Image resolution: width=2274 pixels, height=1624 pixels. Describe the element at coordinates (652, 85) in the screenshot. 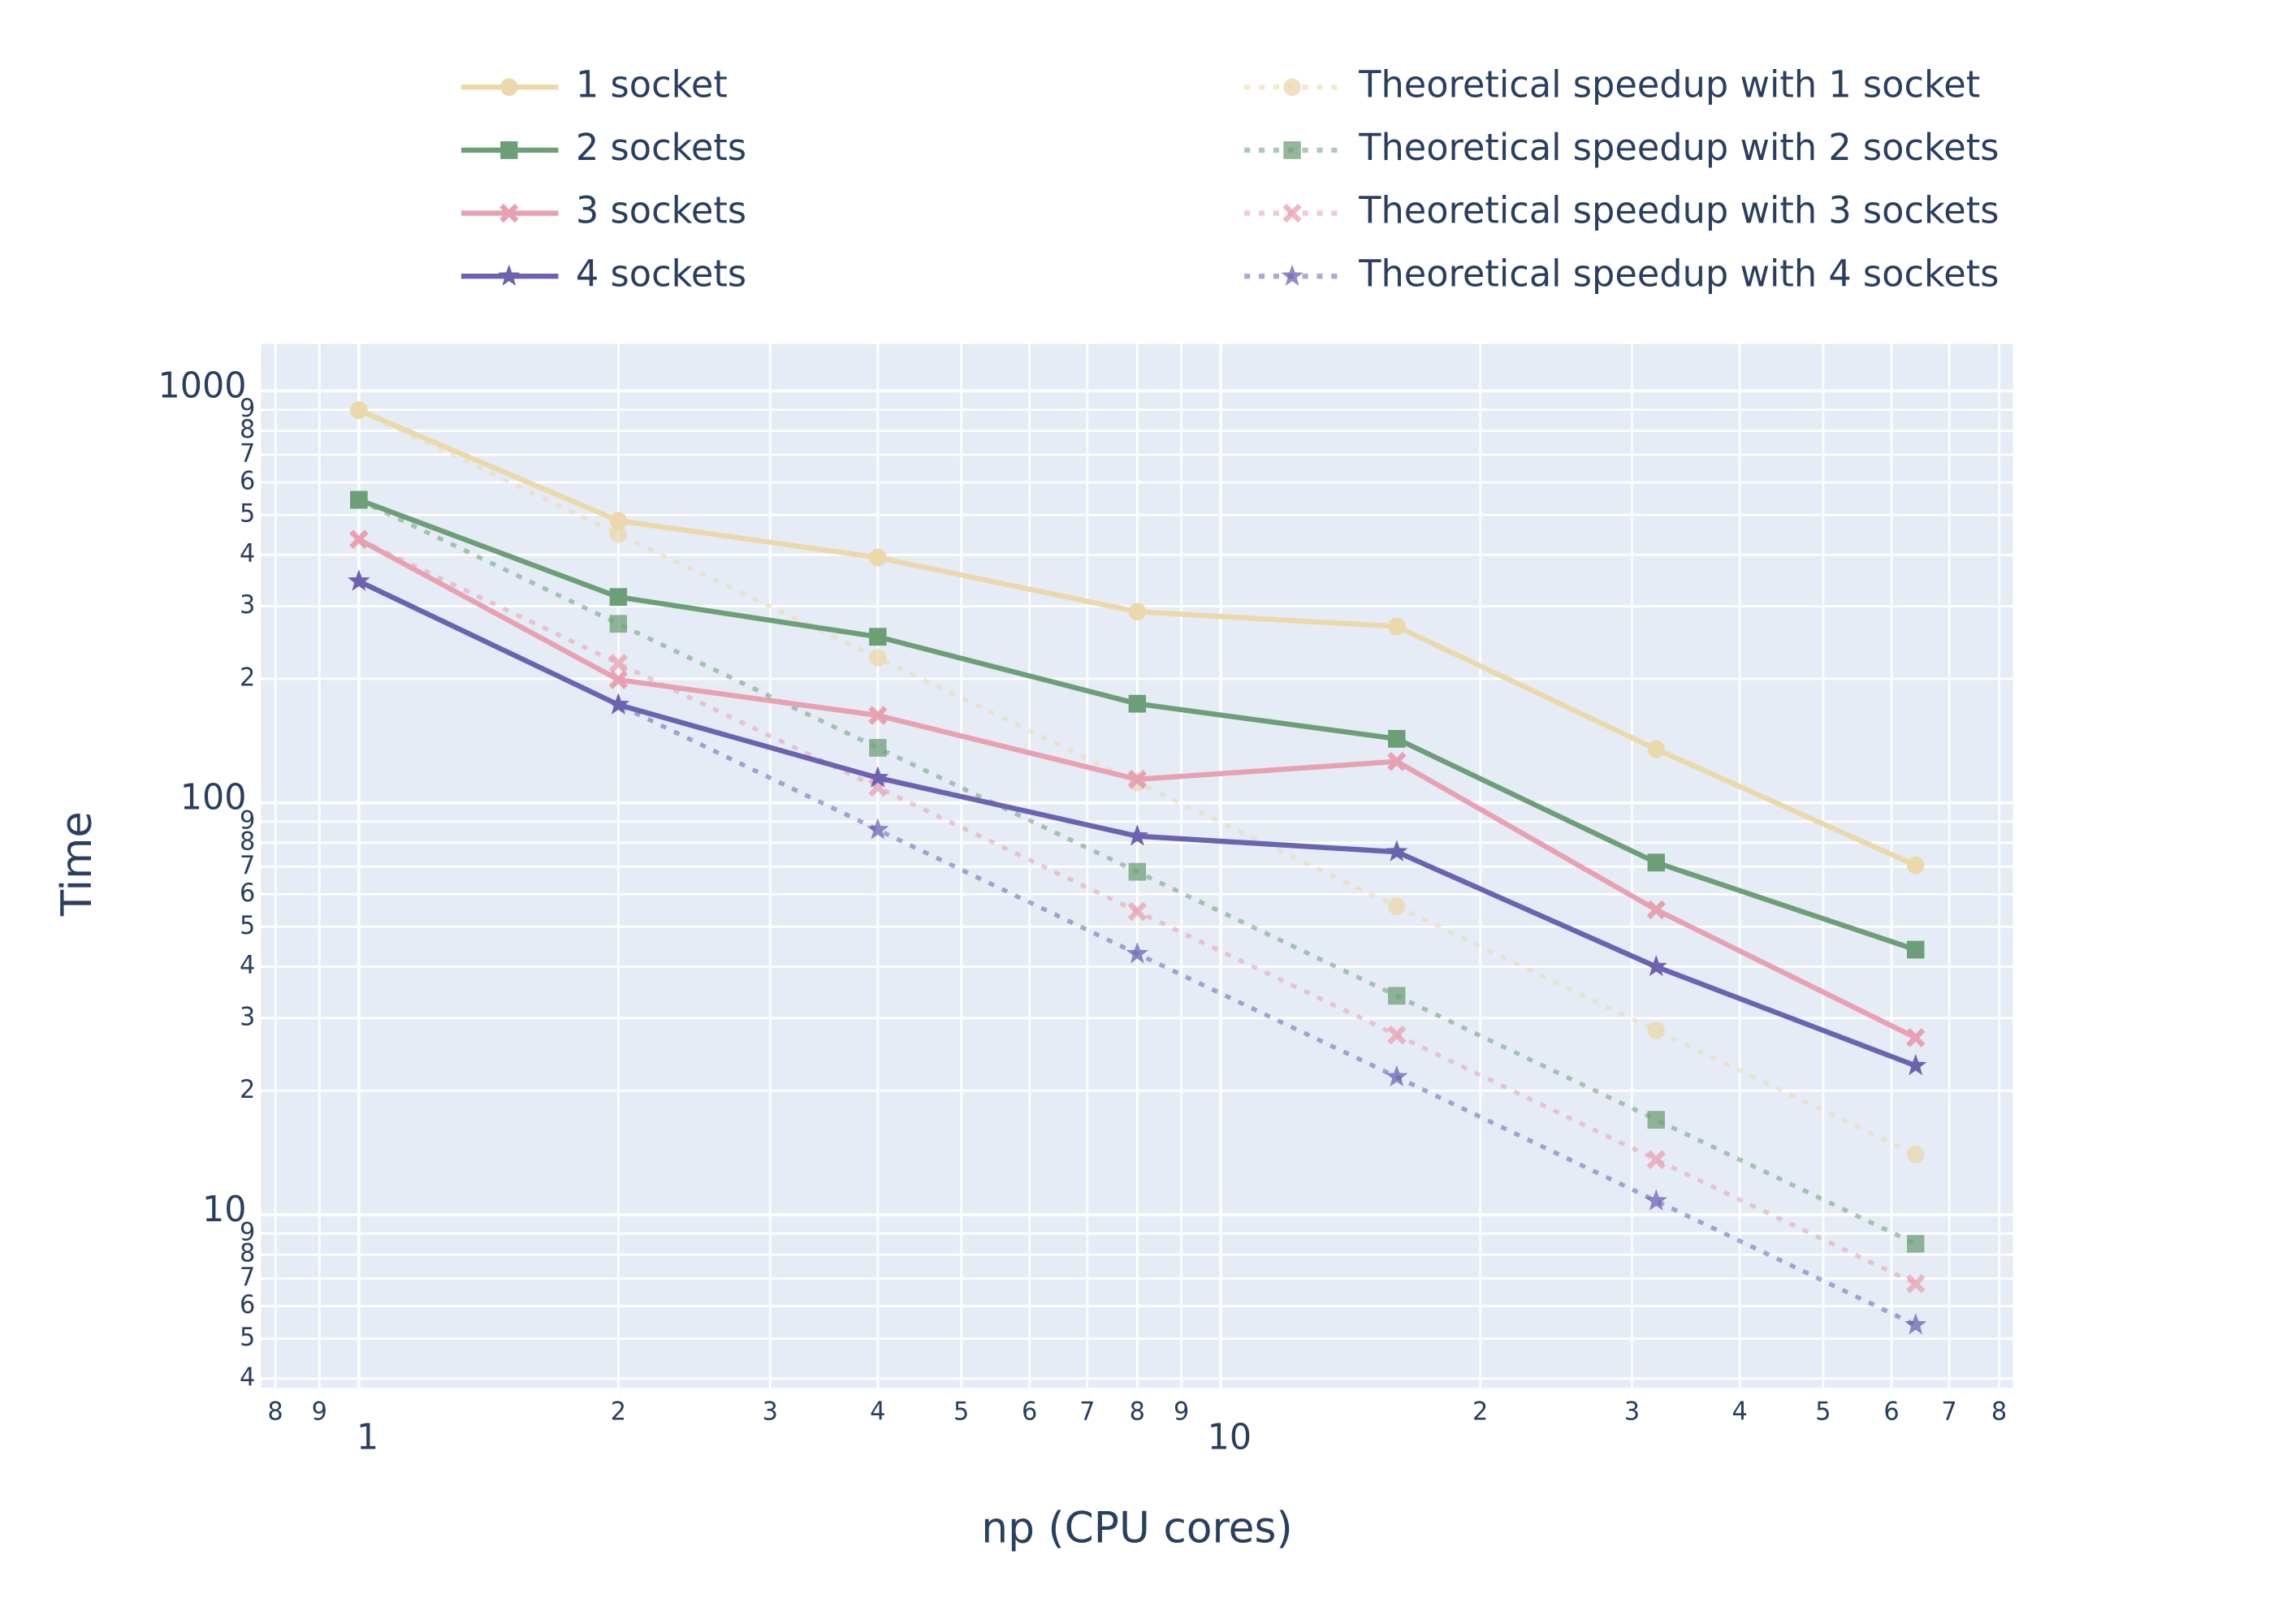

I see `legend-label: 1 socket` at that location.